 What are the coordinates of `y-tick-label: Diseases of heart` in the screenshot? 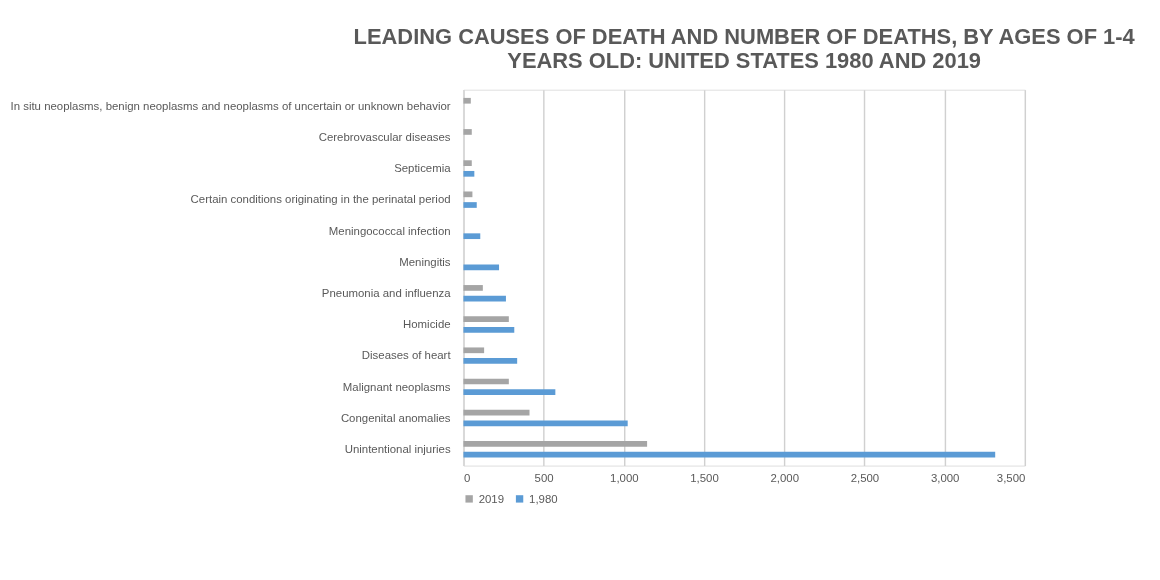 It's located at (406, 355).